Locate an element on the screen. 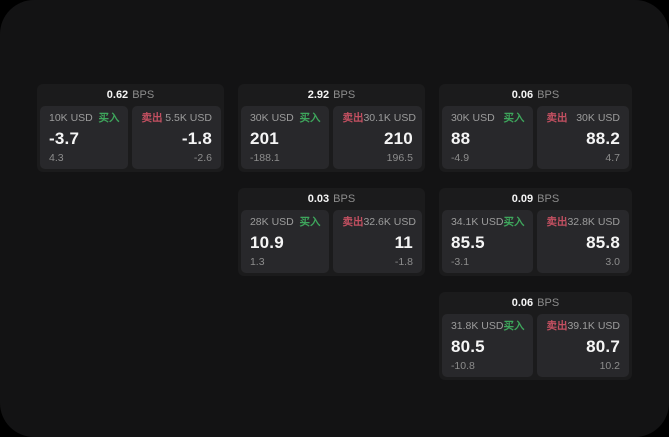 The height and width of the screenshot is (437, 669). sell-amount: 32.6K USD is located at coordinates (389, 222).